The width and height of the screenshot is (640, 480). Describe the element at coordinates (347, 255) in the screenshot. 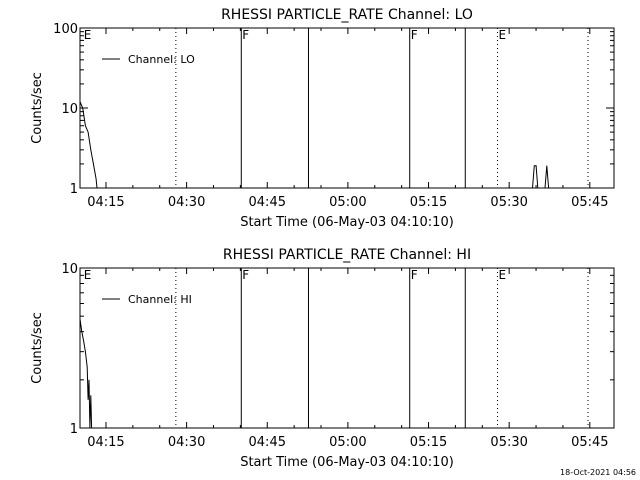

I see `chart-title: RHESSI PARTICLE_RATE Channel: HI` at that location.